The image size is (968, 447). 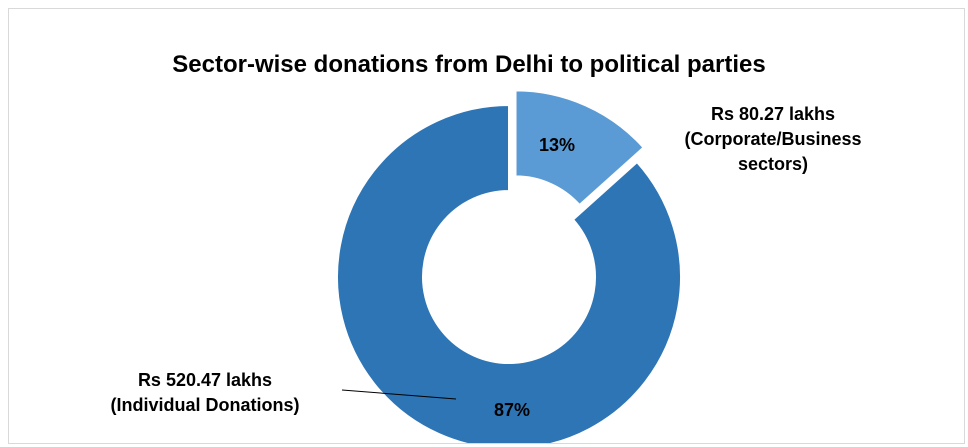 I want to click on data-label-individual-percent: 87%, so click(x=512, y=410).